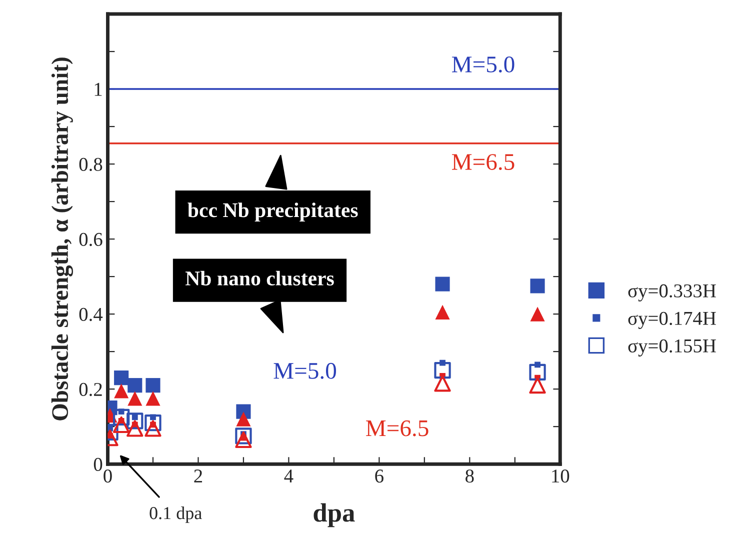  What do you see at coordinates (90, 389) in the screenshot?
I see `y-tick-label: 0.2` at bounding box center [90, 389].